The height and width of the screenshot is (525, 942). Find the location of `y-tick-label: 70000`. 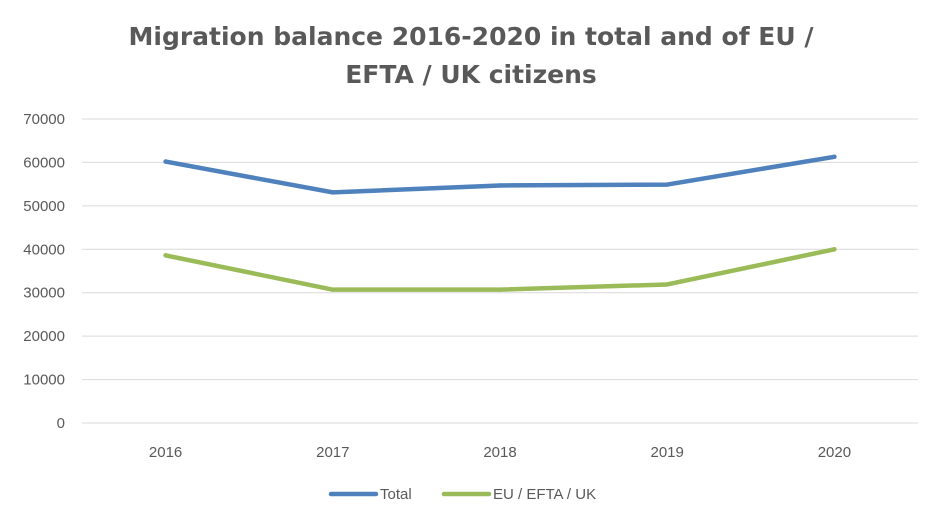

y-tick-label: 70000 is located at coordinates (44, 119).